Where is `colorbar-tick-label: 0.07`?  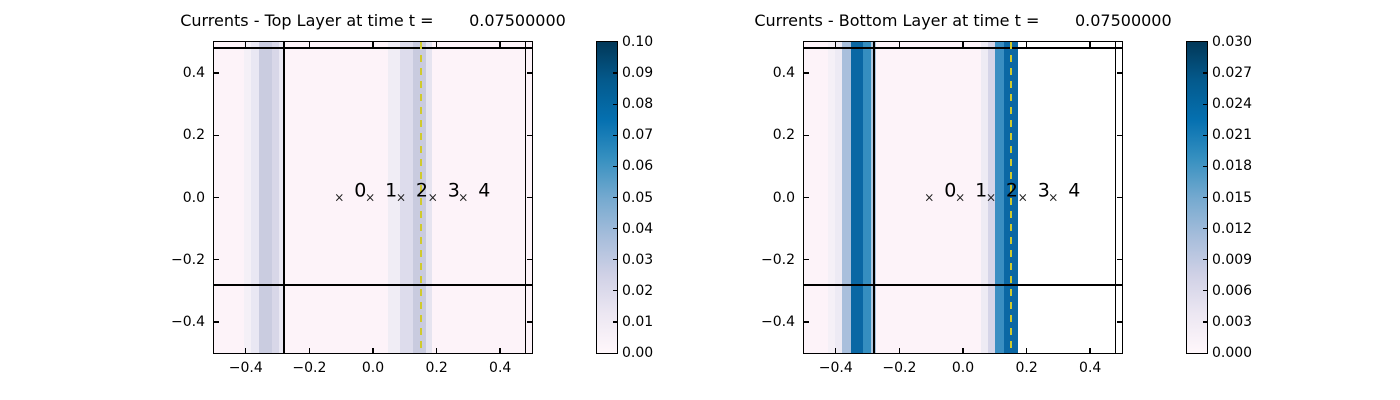 colorbar-tick-label: 0.07 is located at coordinates (638, 135).